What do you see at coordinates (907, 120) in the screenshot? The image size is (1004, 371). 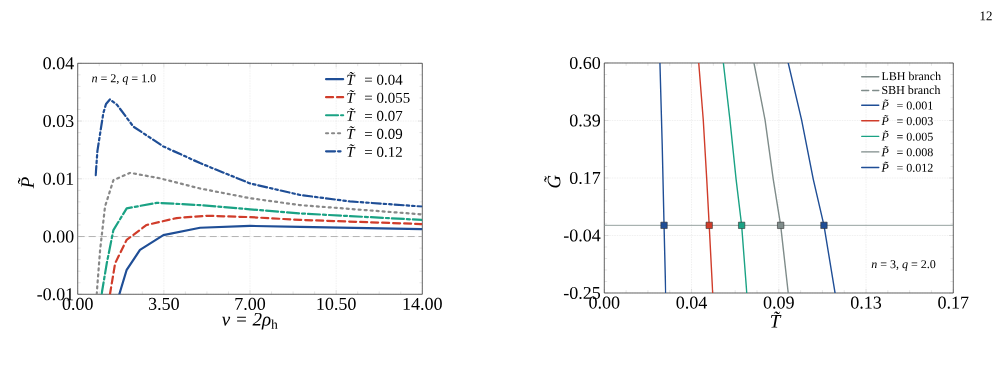 I see `legend-label: P̃ = 0.003` at bounding box center [907, 120].